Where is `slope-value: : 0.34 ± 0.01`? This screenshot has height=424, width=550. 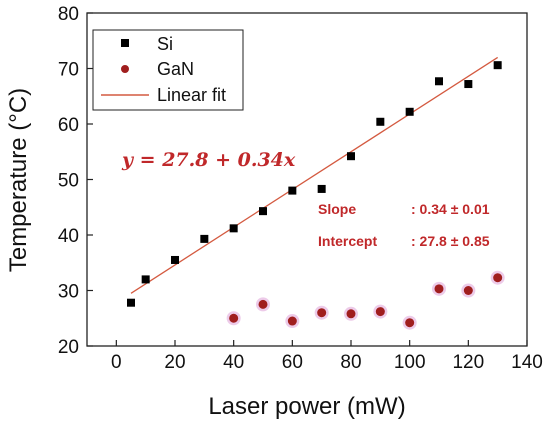
slope-value: : 0.34 ± 0.01 is located at coordinates (450, 209).